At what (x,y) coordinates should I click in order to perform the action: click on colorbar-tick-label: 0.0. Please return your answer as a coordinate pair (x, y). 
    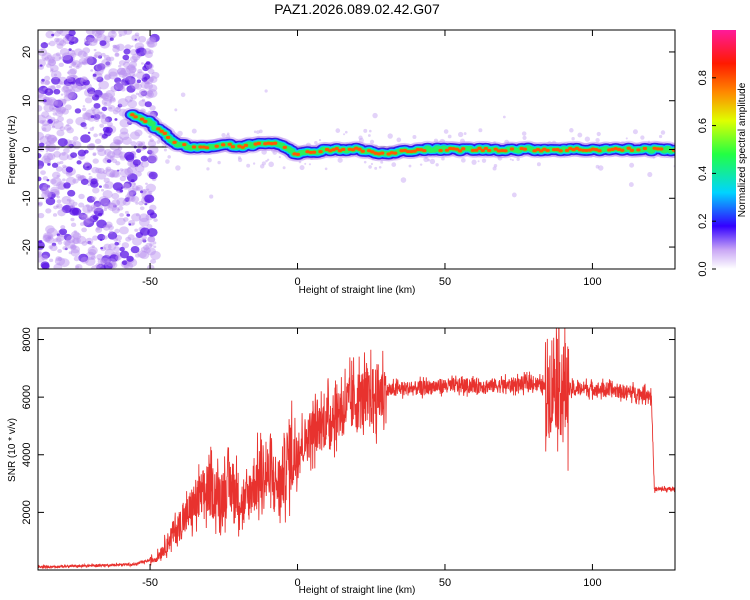
    Looking at the image, I should click on (703, 268).